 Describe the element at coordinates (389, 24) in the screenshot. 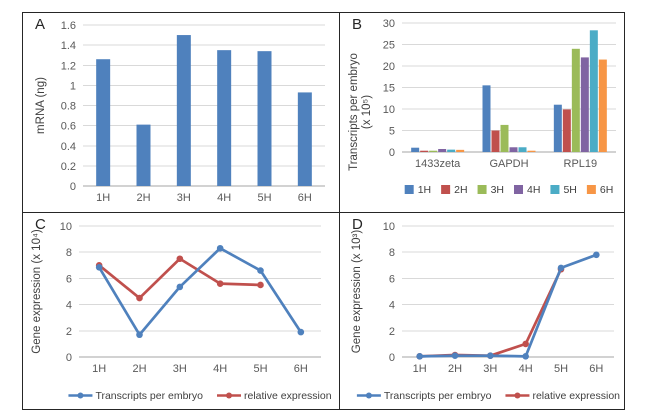

I see `svg-text: 30` at that location.